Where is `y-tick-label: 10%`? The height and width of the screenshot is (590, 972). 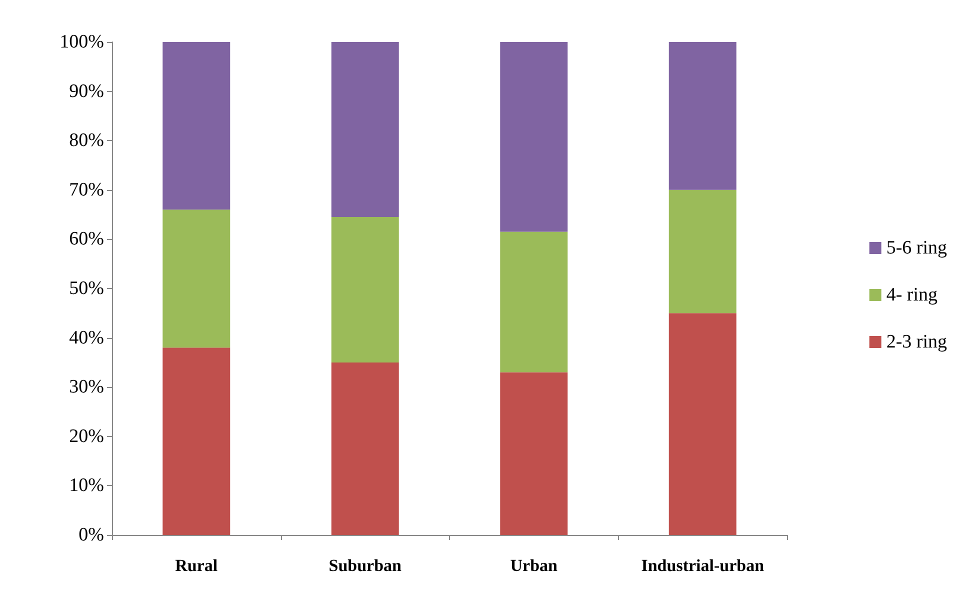
y-tick-label: 10% is located at coordinates (86, 485).